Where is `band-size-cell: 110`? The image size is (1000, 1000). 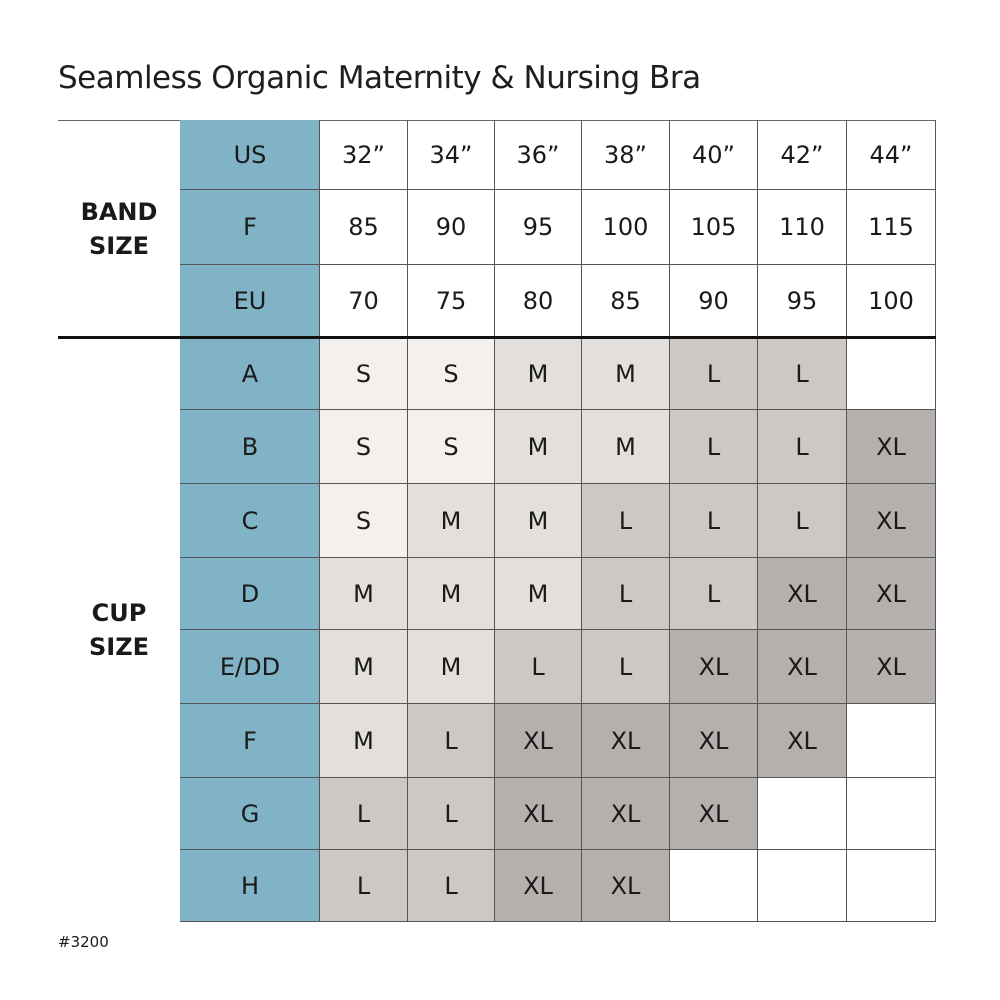 band-size-cell: 110 is located at coordinates (802, 227).